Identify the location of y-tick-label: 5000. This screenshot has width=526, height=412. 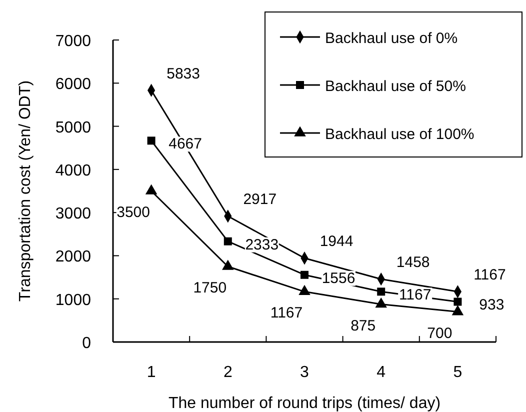
(73, 127).